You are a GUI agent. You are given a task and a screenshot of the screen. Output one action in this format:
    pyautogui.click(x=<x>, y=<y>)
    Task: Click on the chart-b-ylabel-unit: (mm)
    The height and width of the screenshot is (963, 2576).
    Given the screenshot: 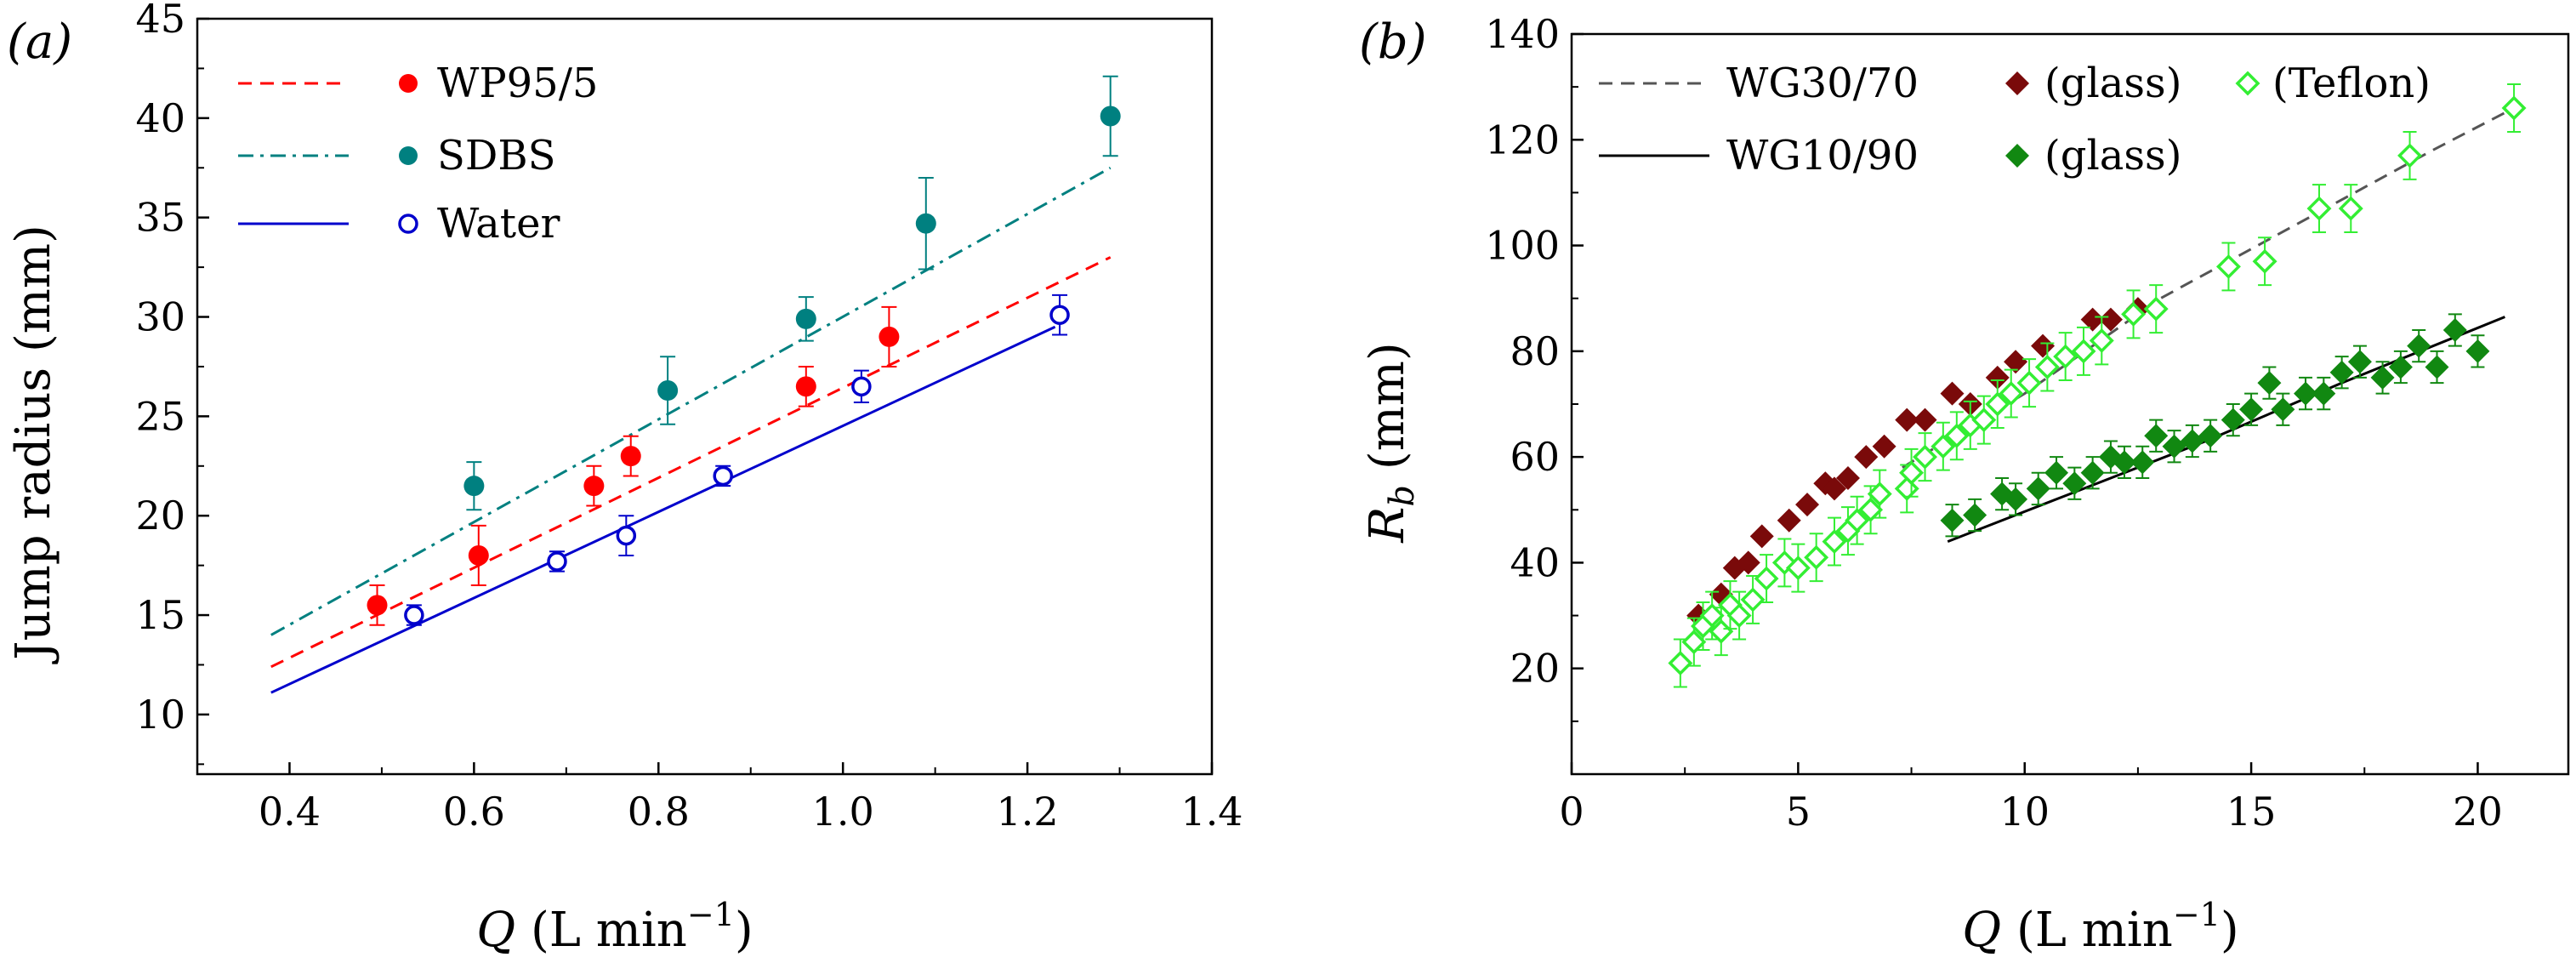 What is the action you would take?
    pyautogui.click(x=1387, y=413)
    